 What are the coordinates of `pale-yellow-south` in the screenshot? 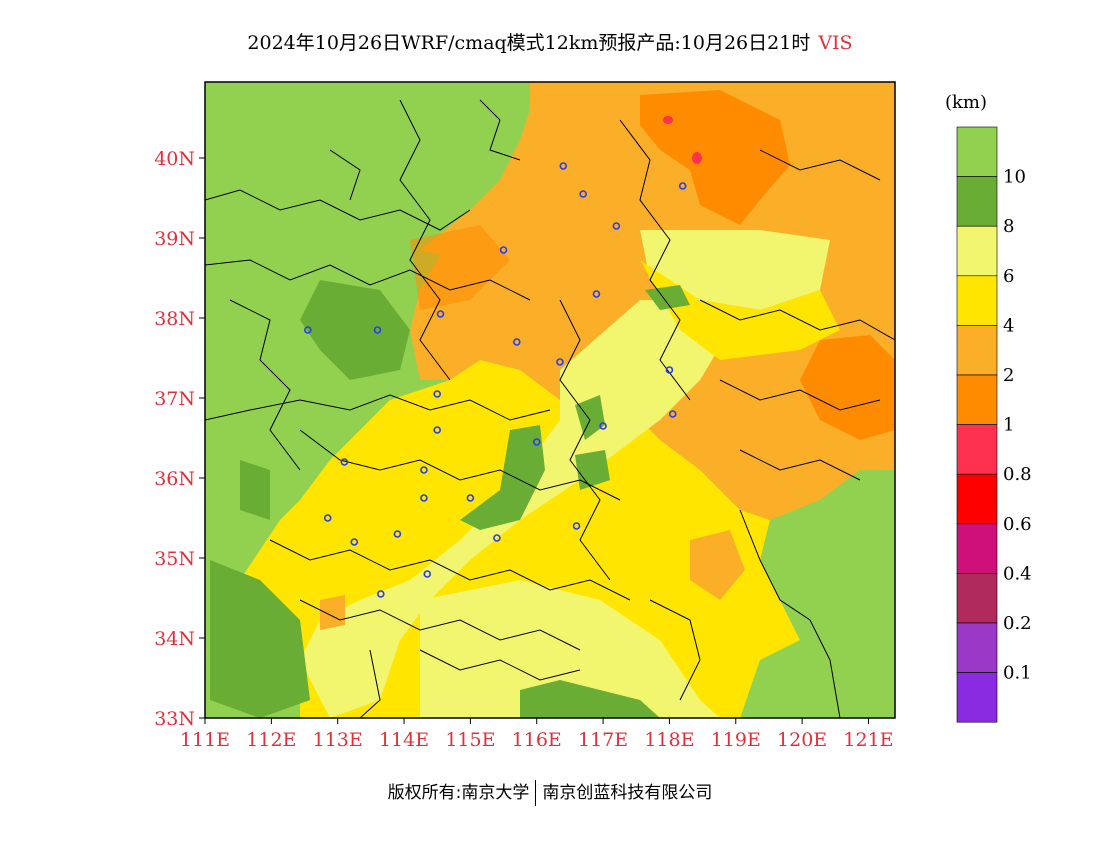 It's located at (570, 649).